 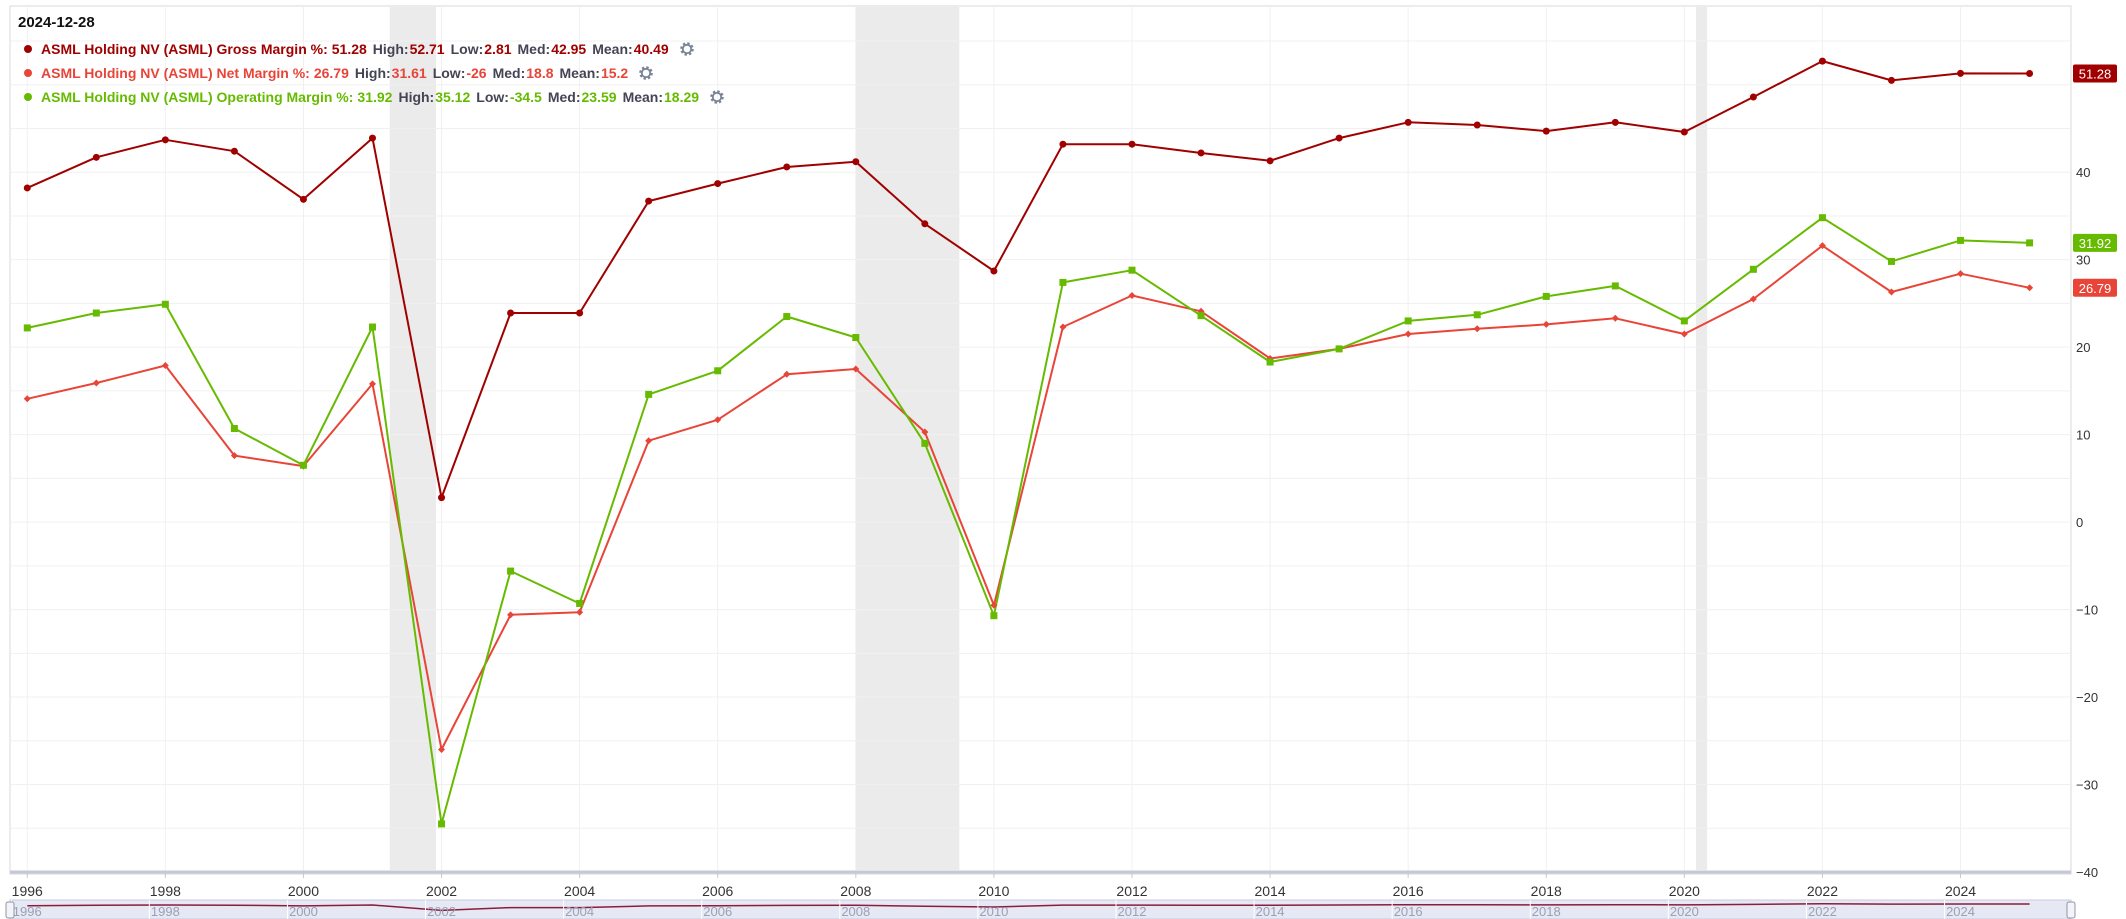 What do you see at coordinates (599, 97) in the screenshot?
I see `legend-med-value: 23.59` at bounding box center [599, 97].